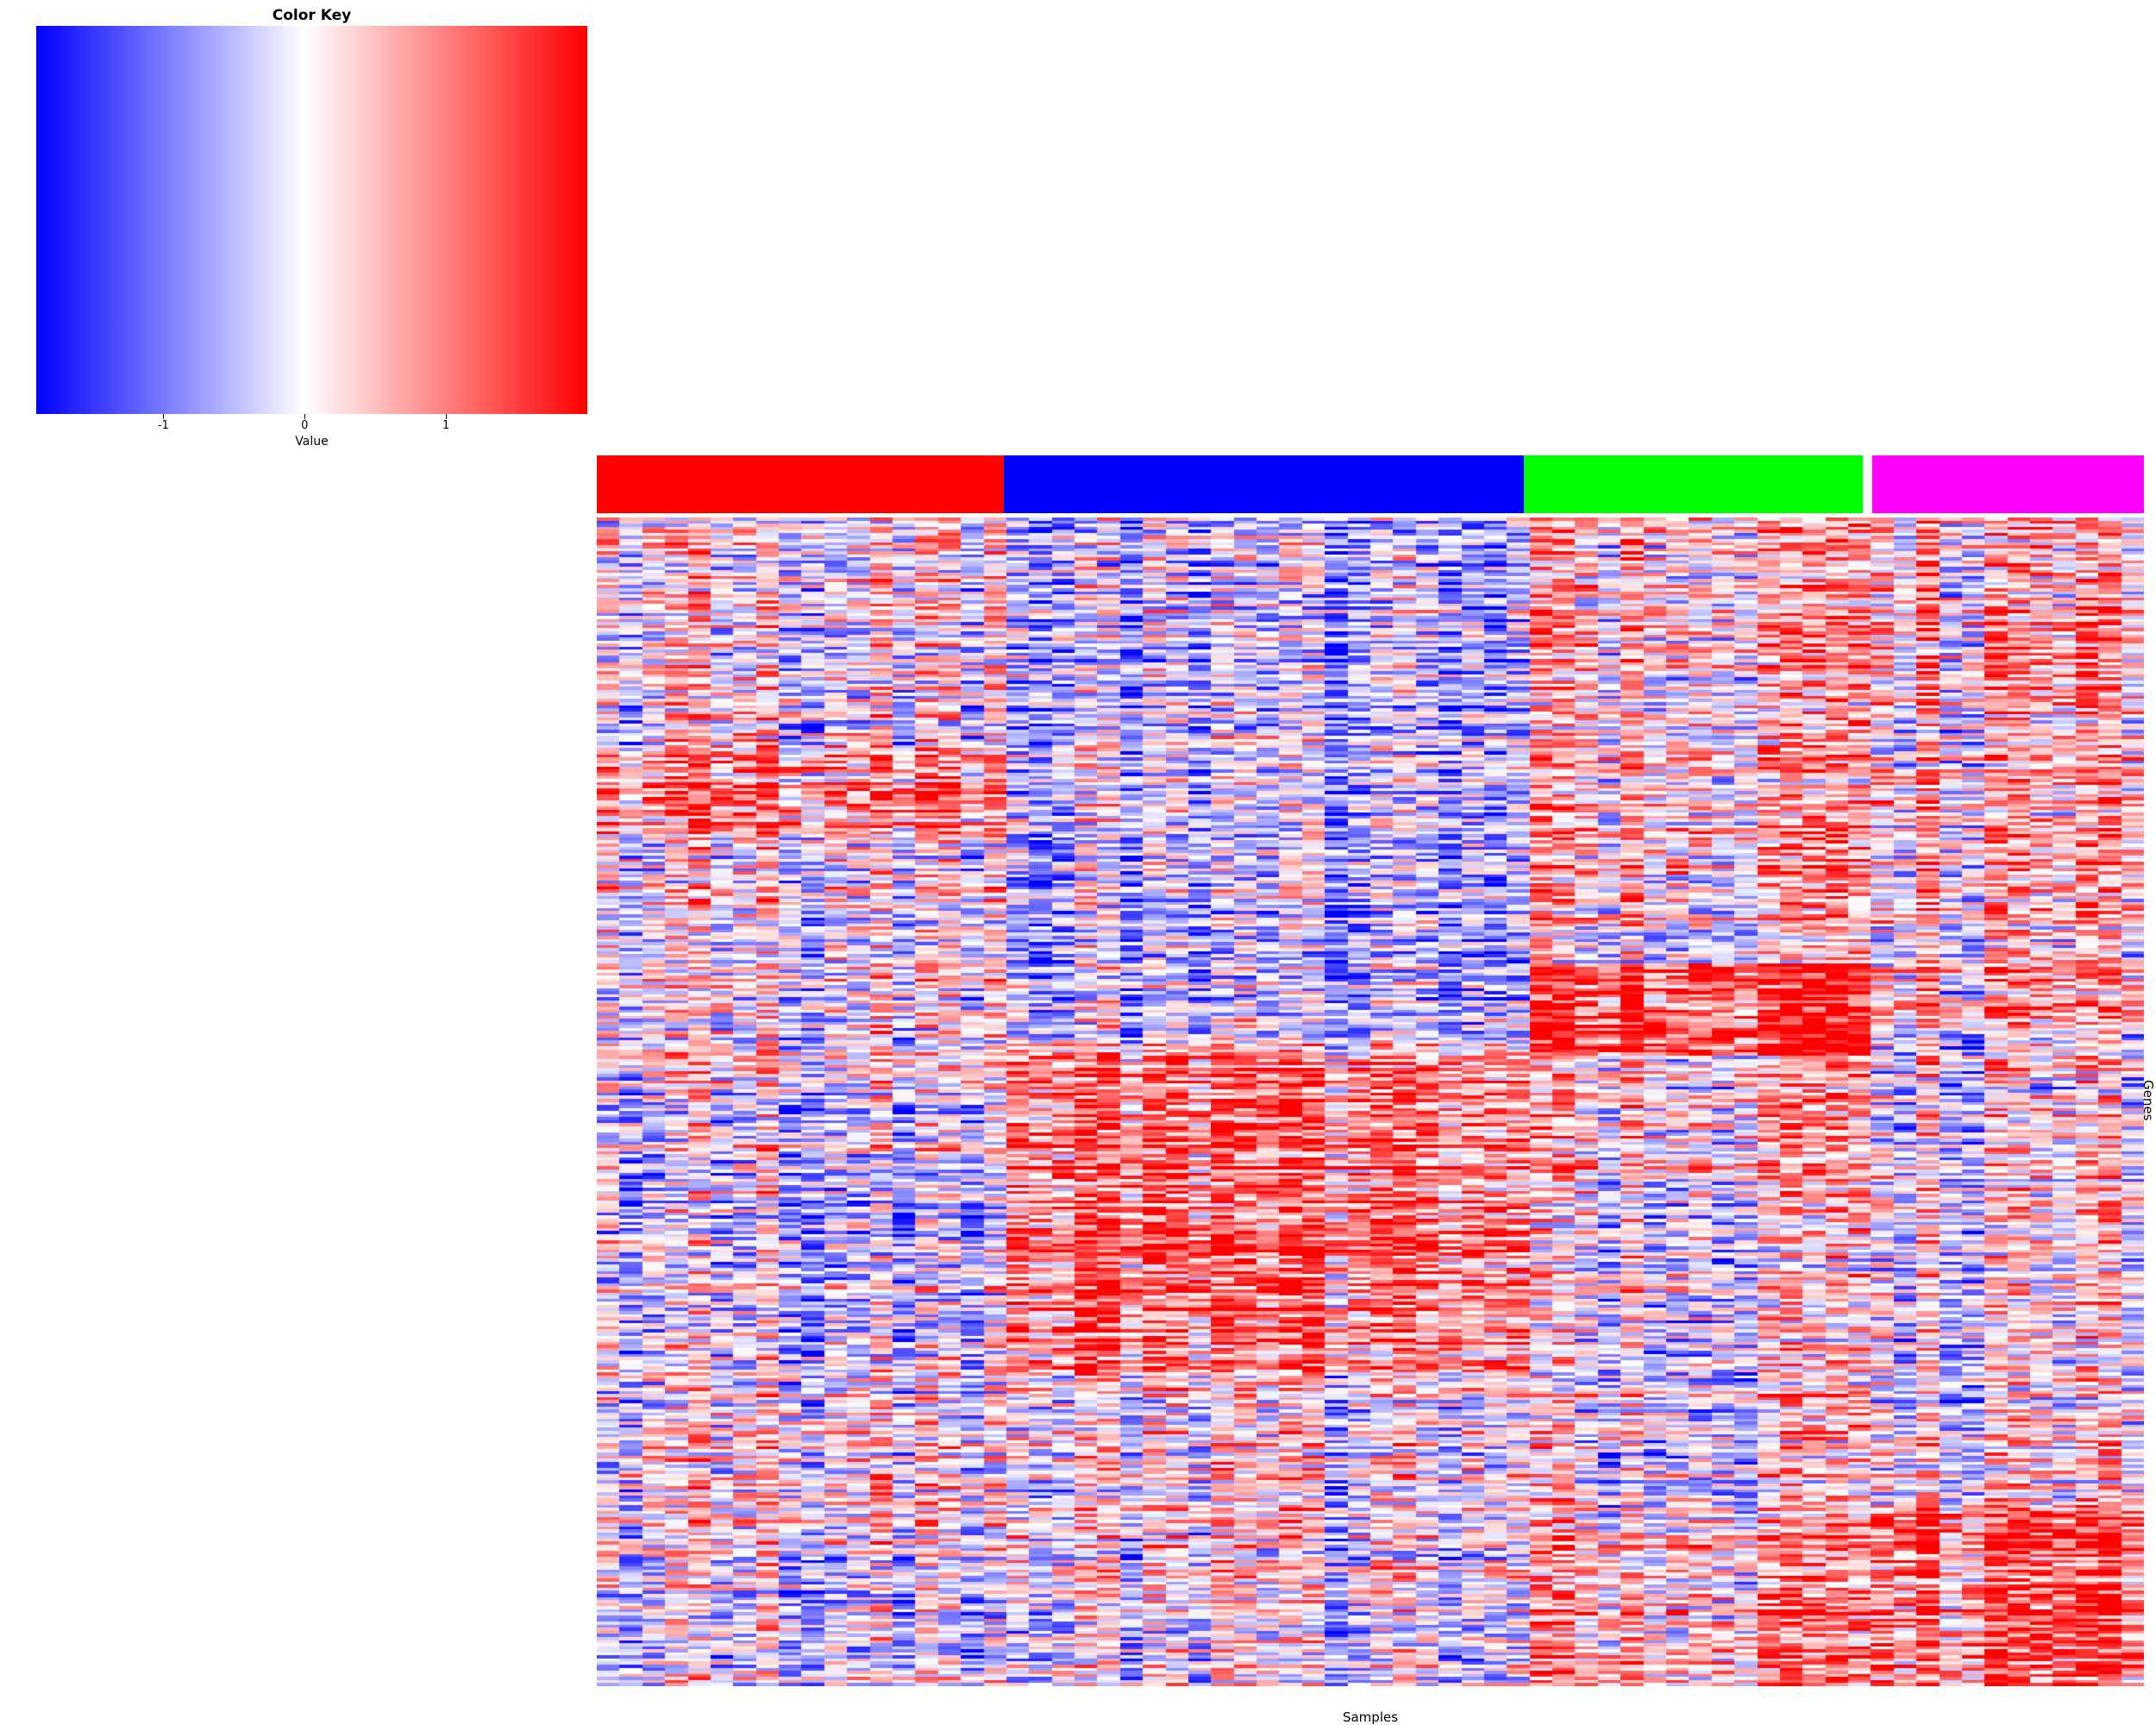  What do you see at coordinates (311, 425) in the screenshot?
I see `color-key-axis: -1 0 1` at bounding box center [311, 425].